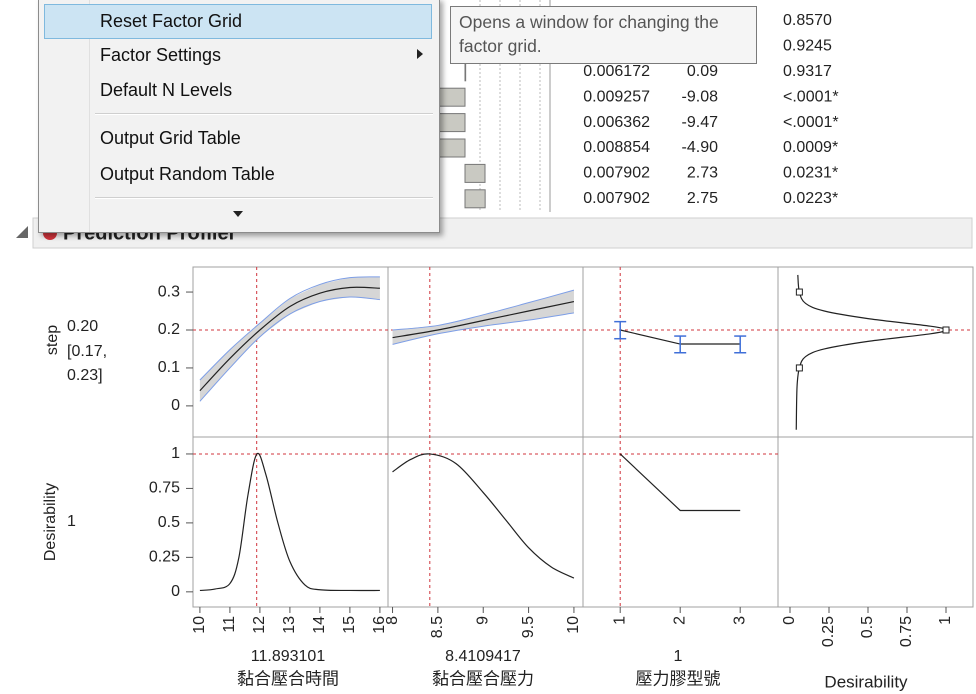  Describe the element at coordinates (169, 329) in the screenshot. I see `y-tick-label: 0.2` at that location.